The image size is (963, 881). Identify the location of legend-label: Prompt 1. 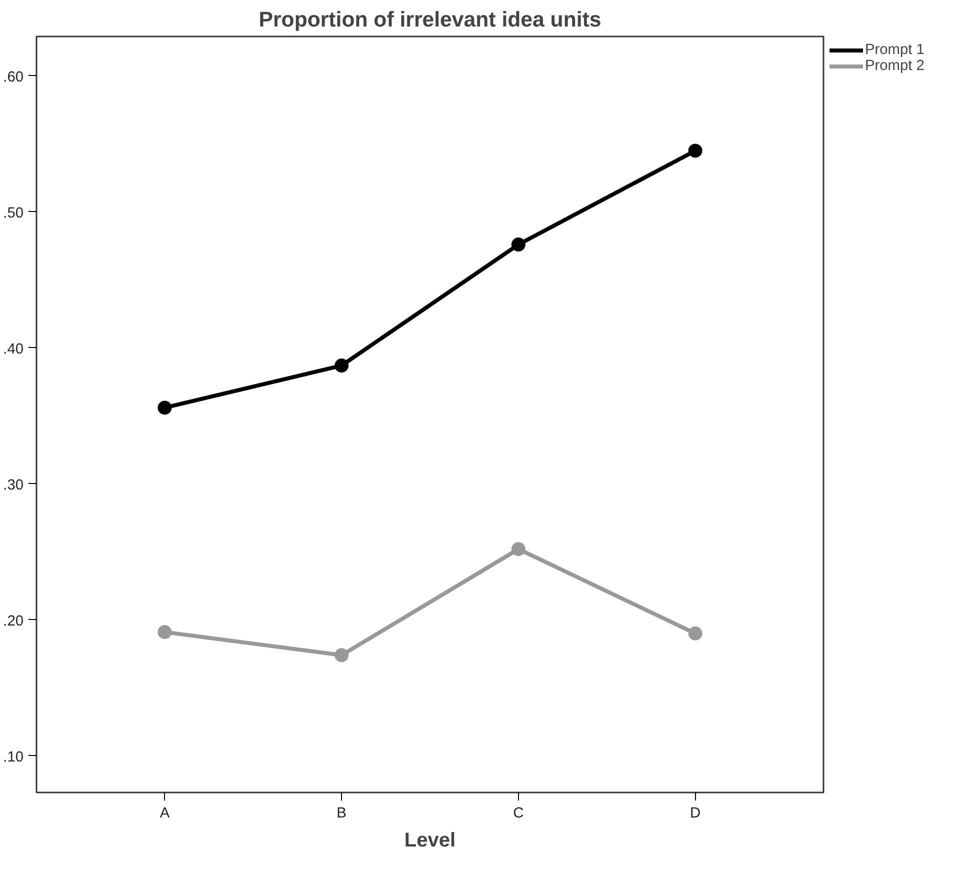
(894, 50).